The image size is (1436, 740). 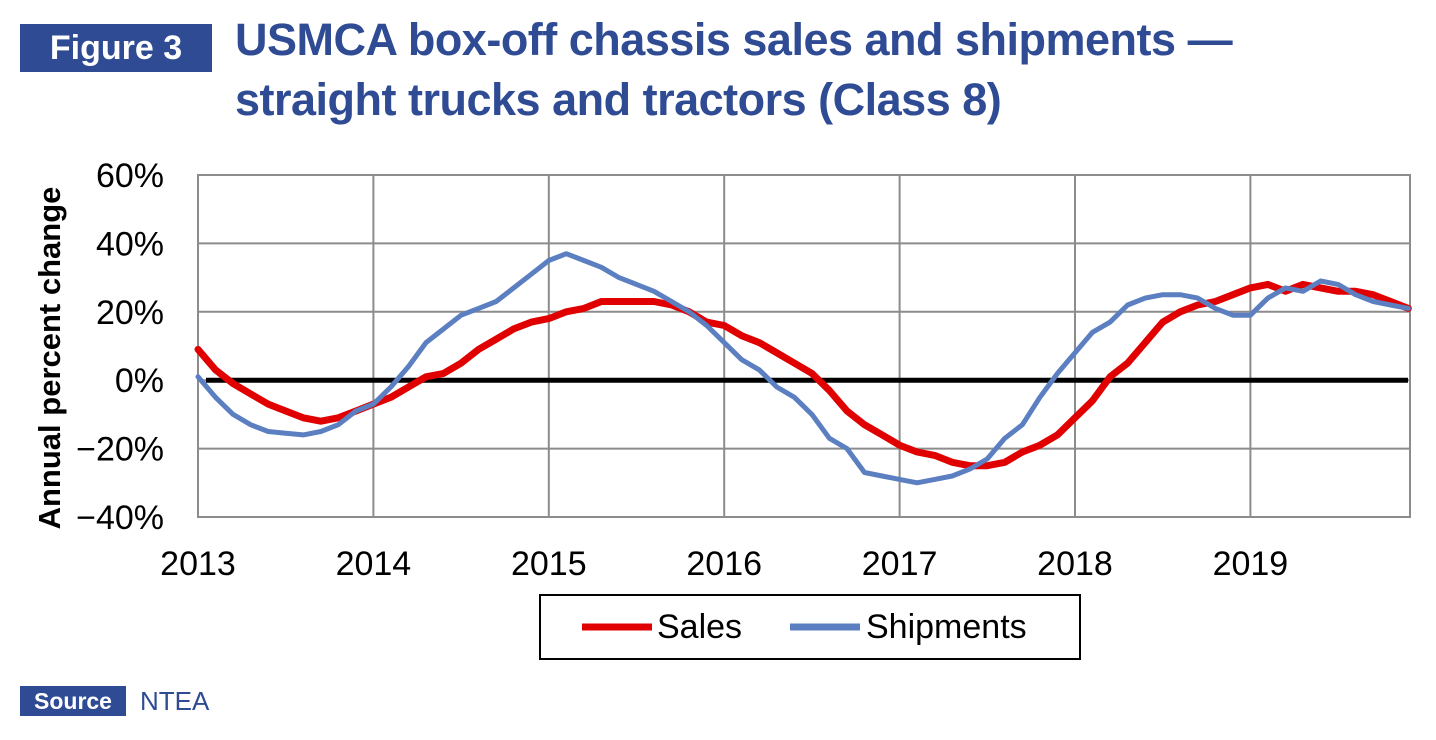 I want to click on legend-label-shipments: Shipments, so click(x=946, y=627).